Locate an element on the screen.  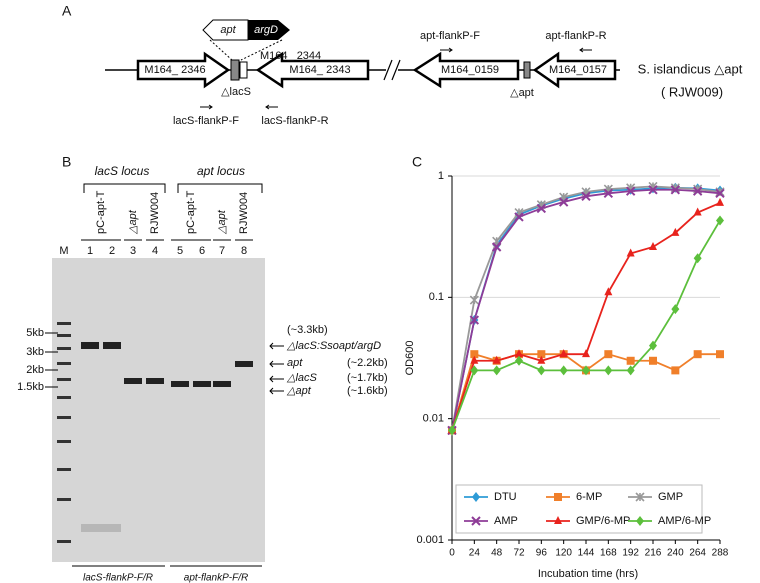
lane-number: 3 is located at coordinates (133, 251).